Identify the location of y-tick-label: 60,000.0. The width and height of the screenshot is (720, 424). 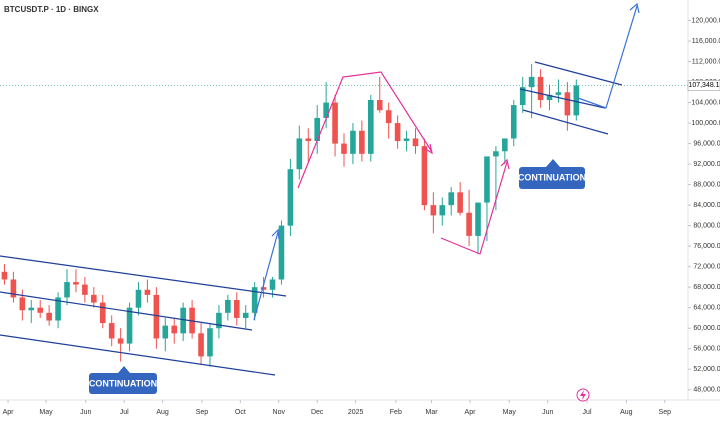
(706, 328).